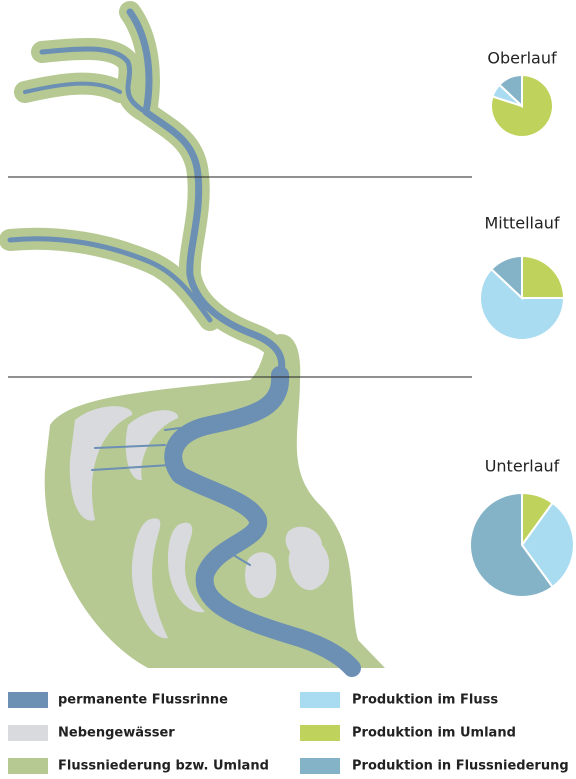 Image resolution: width=576 pixels, height=779 pixels. What do you see at coordinates (425, 700) in the screenshot?
I see `legend-label: Produktion im Fluss` at bounding box center [425, 700].